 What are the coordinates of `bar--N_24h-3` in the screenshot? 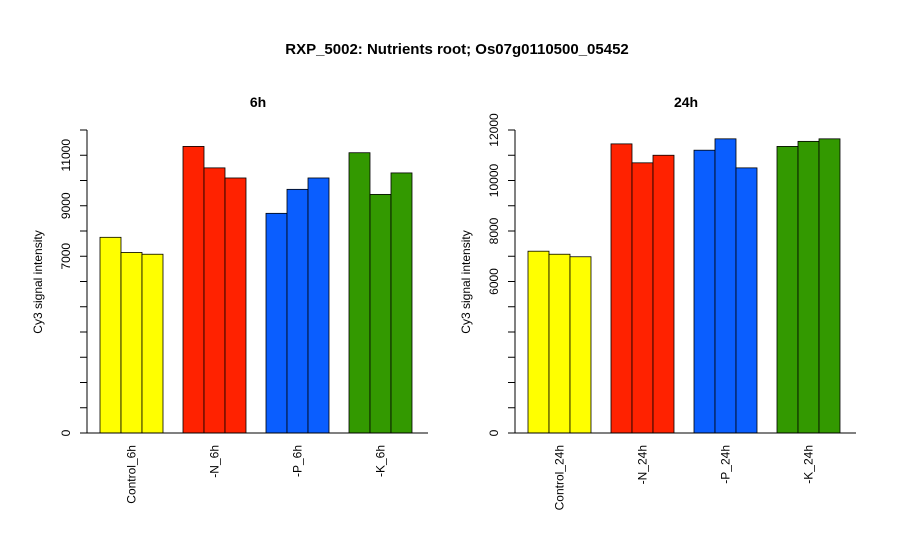 It's located at (663, 294).